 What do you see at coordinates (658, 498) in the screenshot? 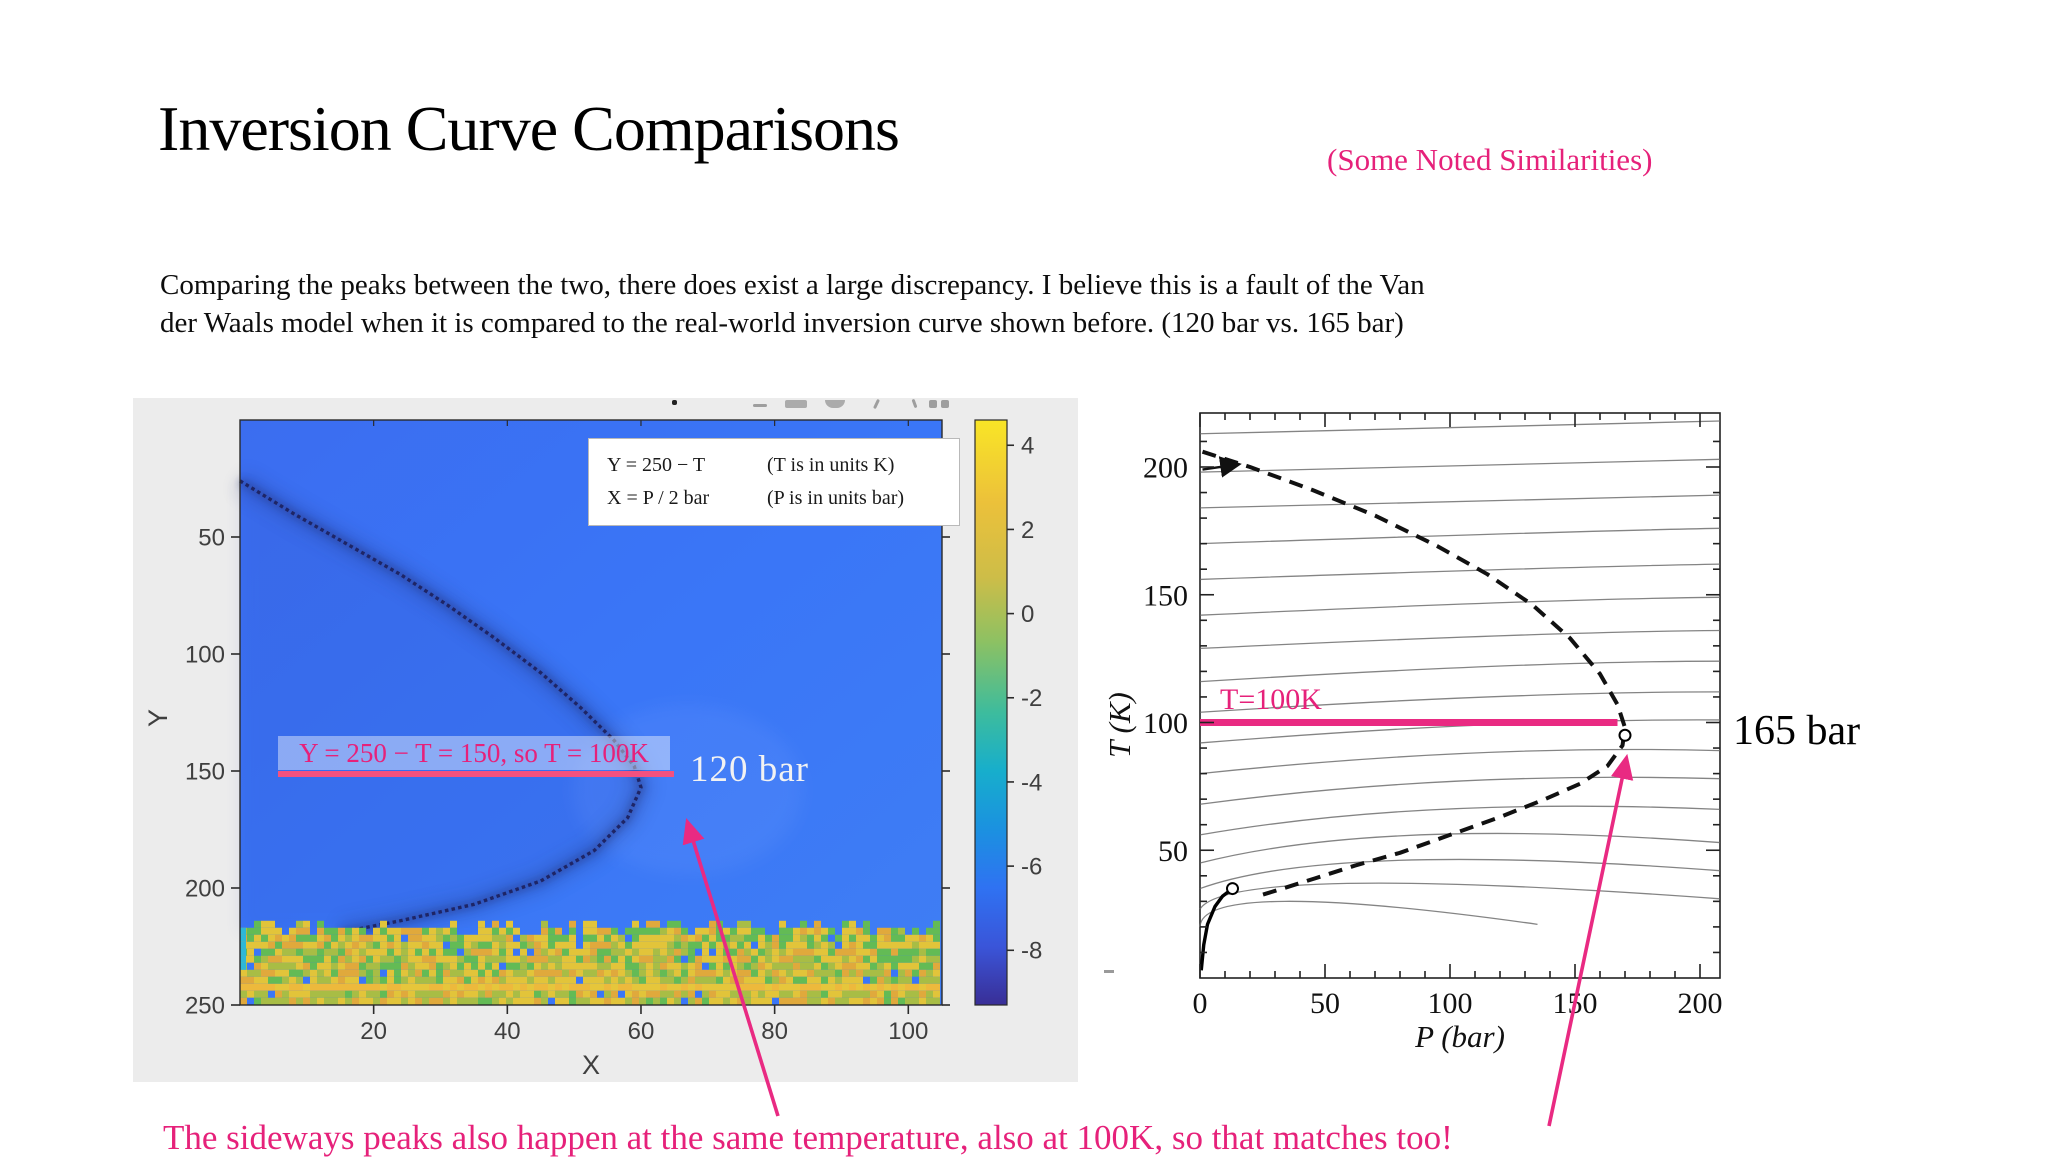
I see `legend-formula-2: X = P / 2 bar` at bounding box center [658, 498].